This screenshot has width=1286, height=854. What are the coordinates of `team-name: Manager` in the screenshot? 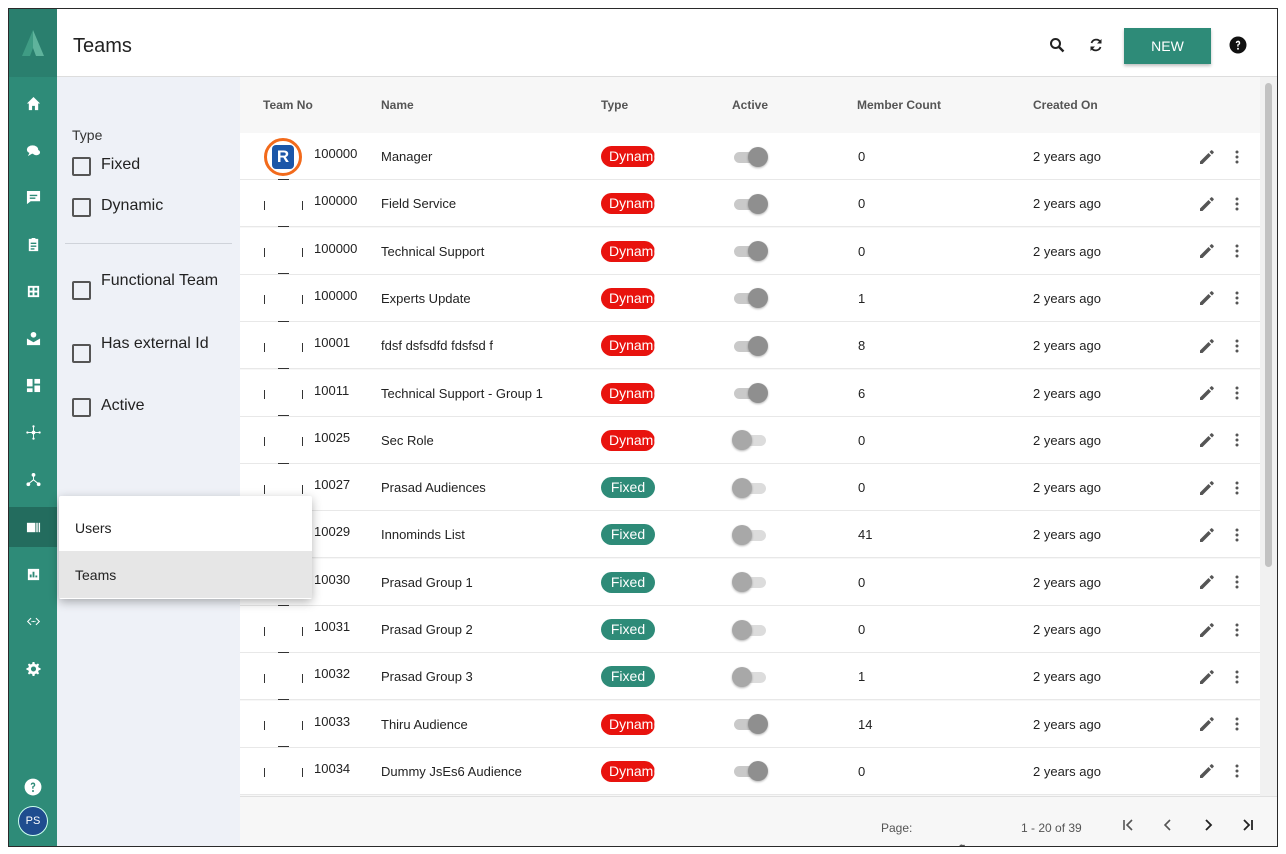 It's located at (407, 156).